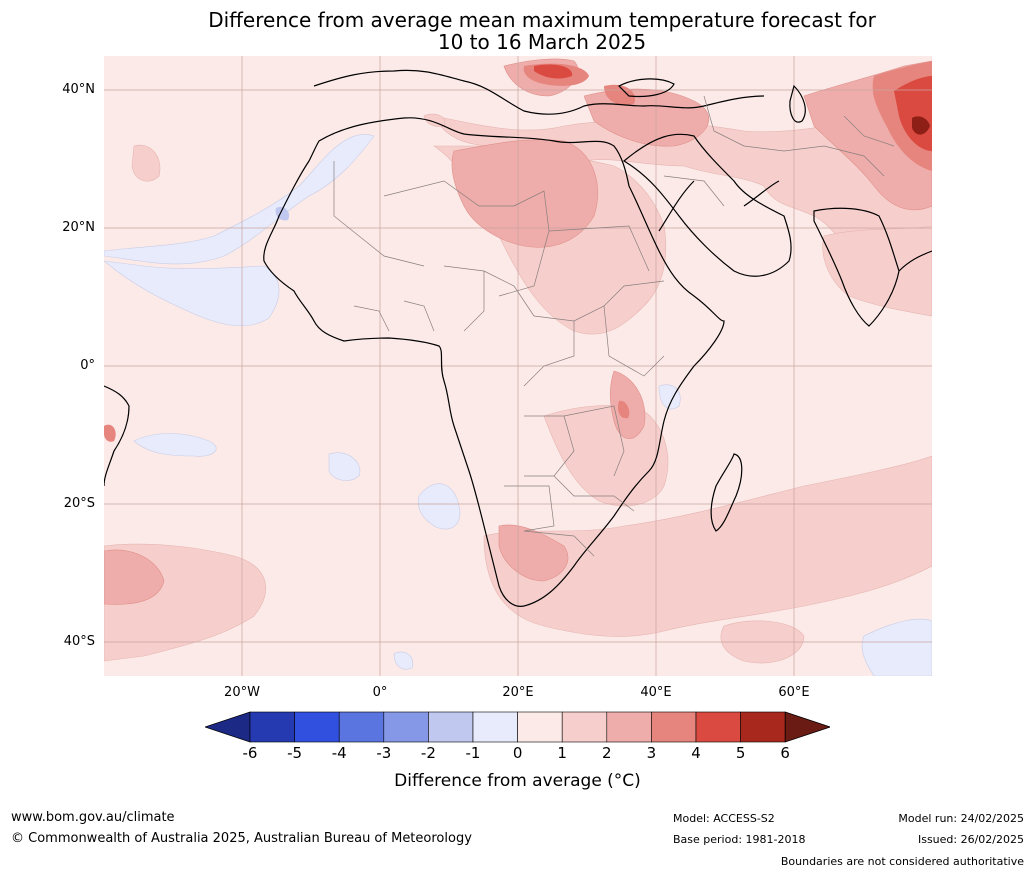 This screenshot has width=1035, height=873. I want to click on colorbar-label: Difference from average (°C), so click(517, 781).